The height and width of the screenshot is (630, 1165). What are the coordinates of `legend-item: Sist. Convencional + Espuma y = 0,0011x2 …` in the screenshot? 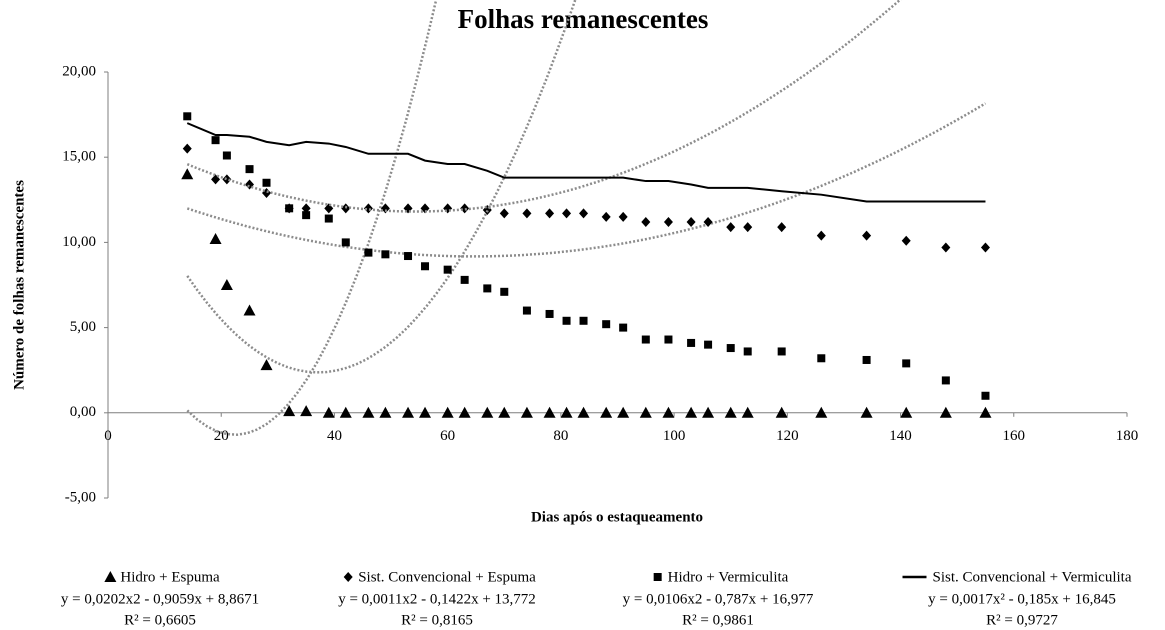 It's located at (437, 598).